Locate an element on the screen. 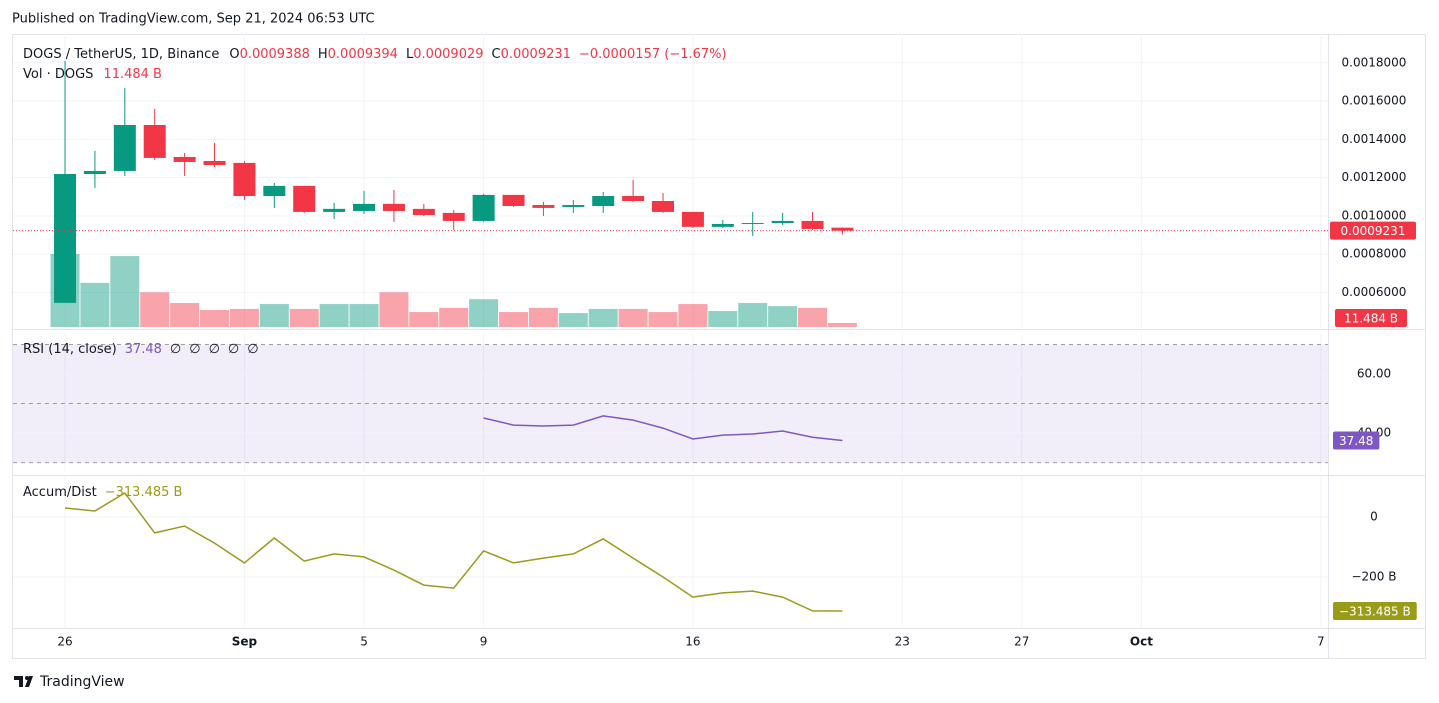 This screenshot has width=1439, height=703. ohlc-value: 0.0009029 is located at coordinates (448, 54).